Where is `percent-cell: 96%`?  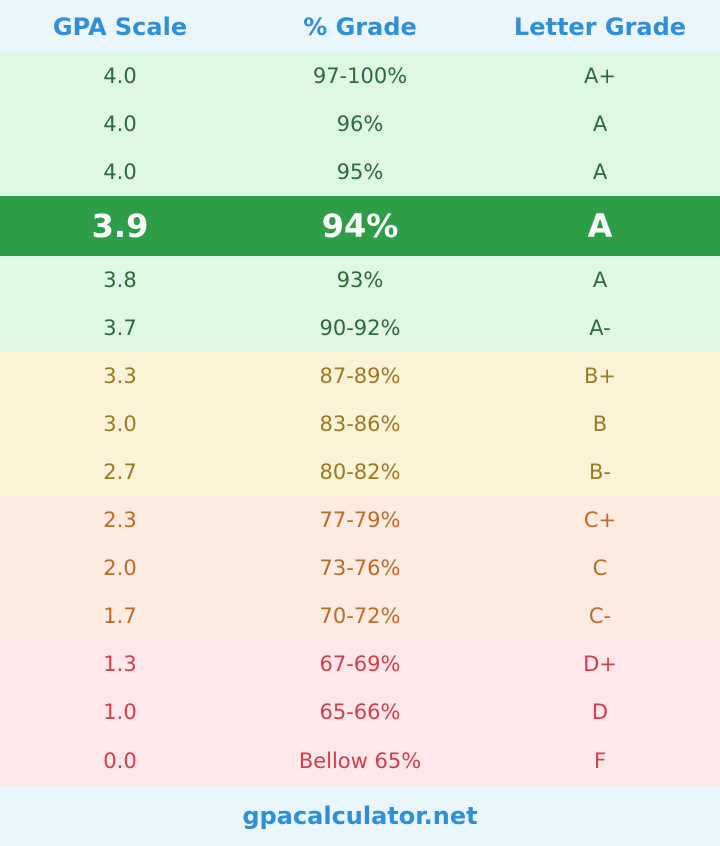 percent-cell: 96% is located at coordinates (360, 124).